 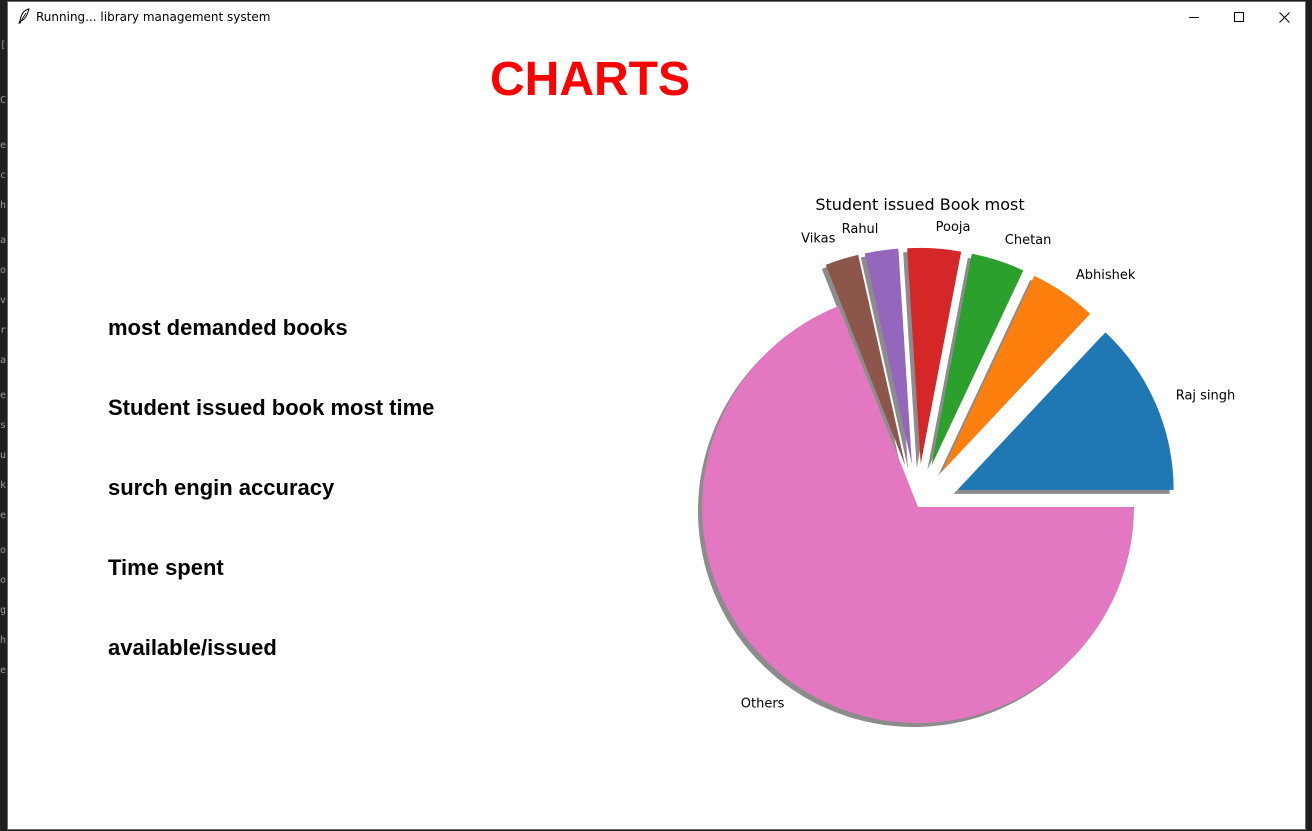 I want to click on maximize-button, so click(x=1239, y=17).